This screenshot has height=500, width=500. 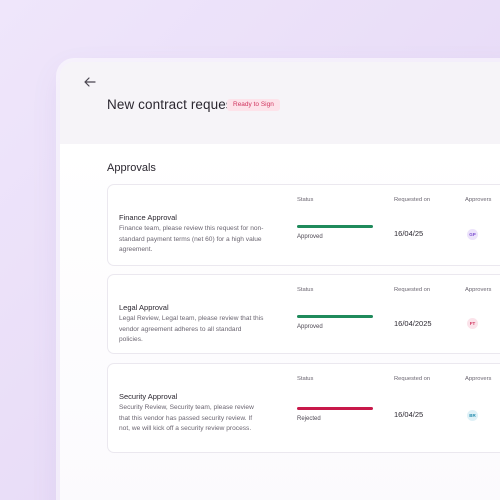 I want to click on approver-avatar: BR, so click(x=472, y=415).